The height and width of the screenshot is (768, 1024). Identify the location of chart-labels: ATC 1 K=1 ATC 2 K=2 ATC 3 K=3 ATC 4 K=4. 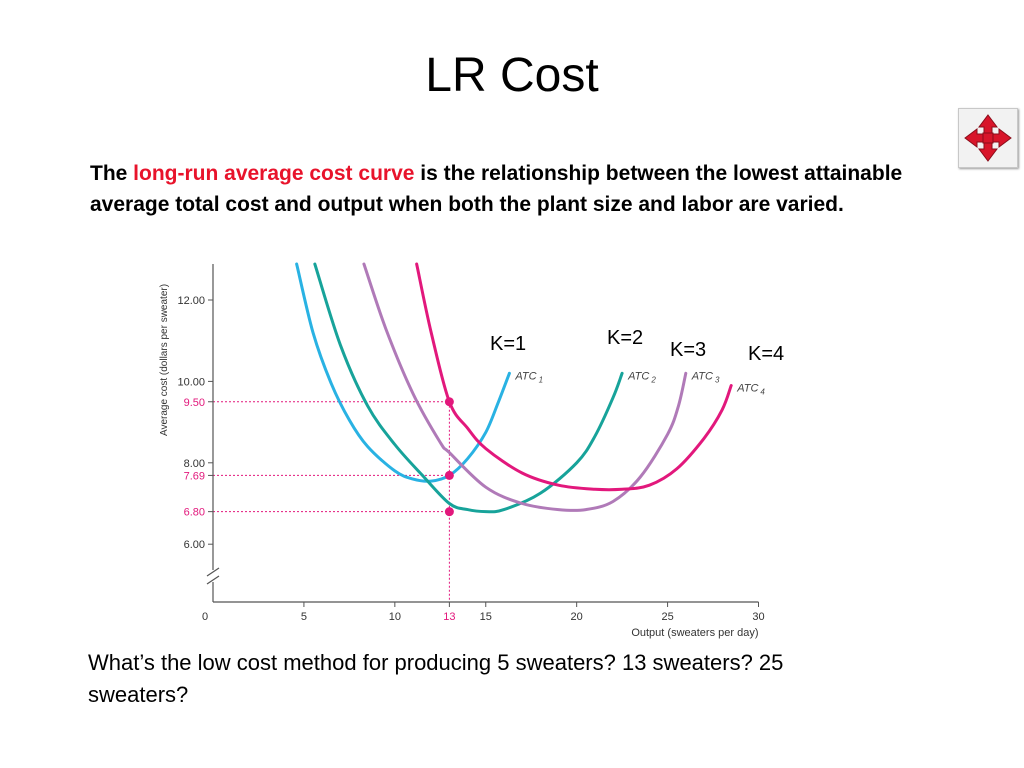
(637, 361).